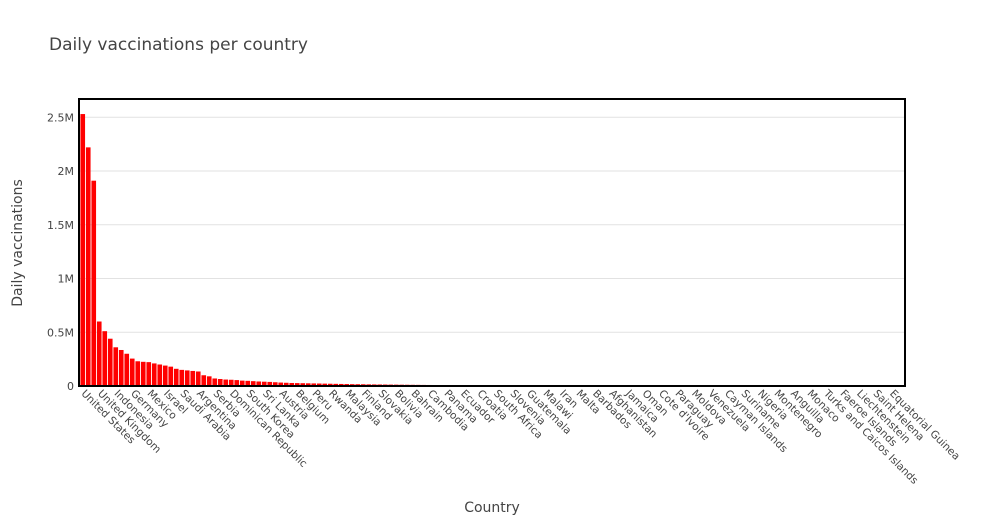  I want to click on y-tick-label: 0.5M, so click(60, 332).